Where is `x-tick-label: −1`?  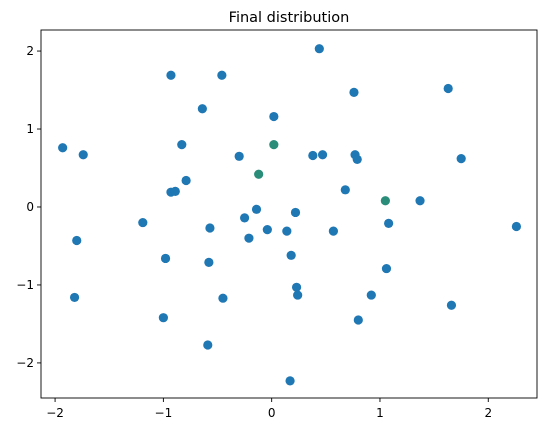 x-tick-label: −1 is located at coordinates (164, 413).